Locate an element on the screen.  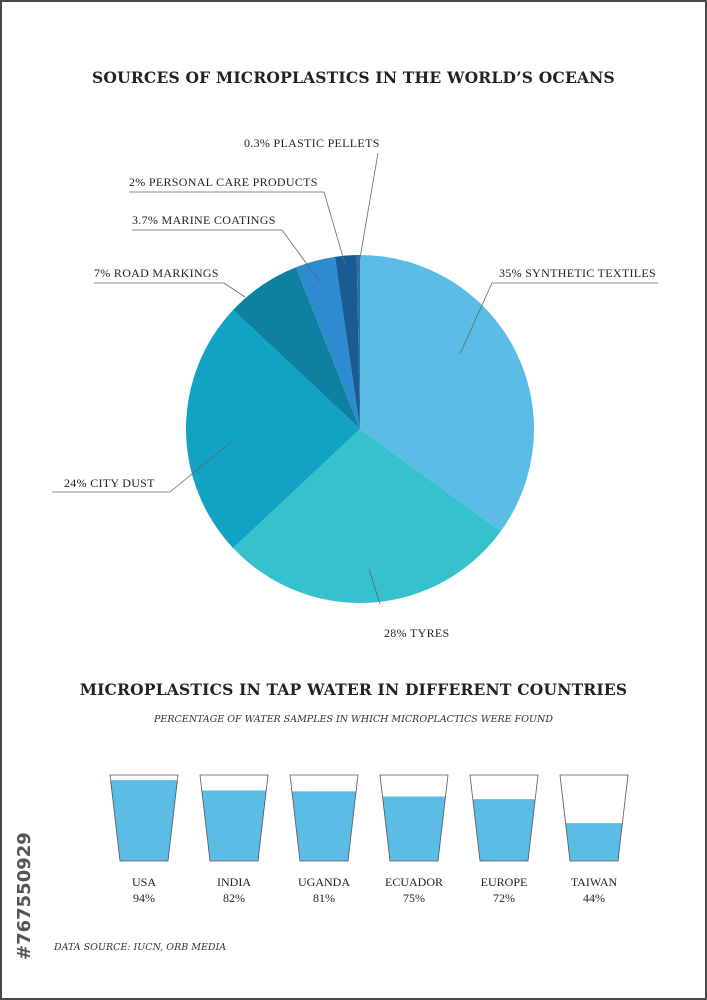
pie-slice-label: 24% CITY DUST is located at coordinates (109, 483).